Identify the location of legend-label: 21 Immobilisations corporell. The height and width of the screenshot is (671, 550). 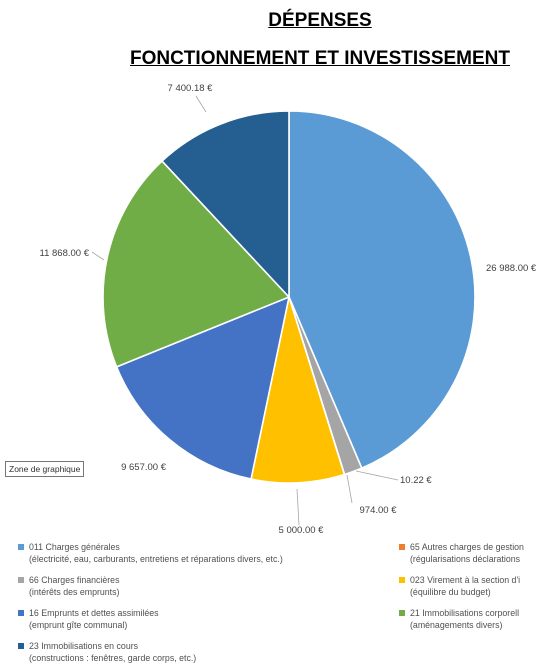
(465, 613).